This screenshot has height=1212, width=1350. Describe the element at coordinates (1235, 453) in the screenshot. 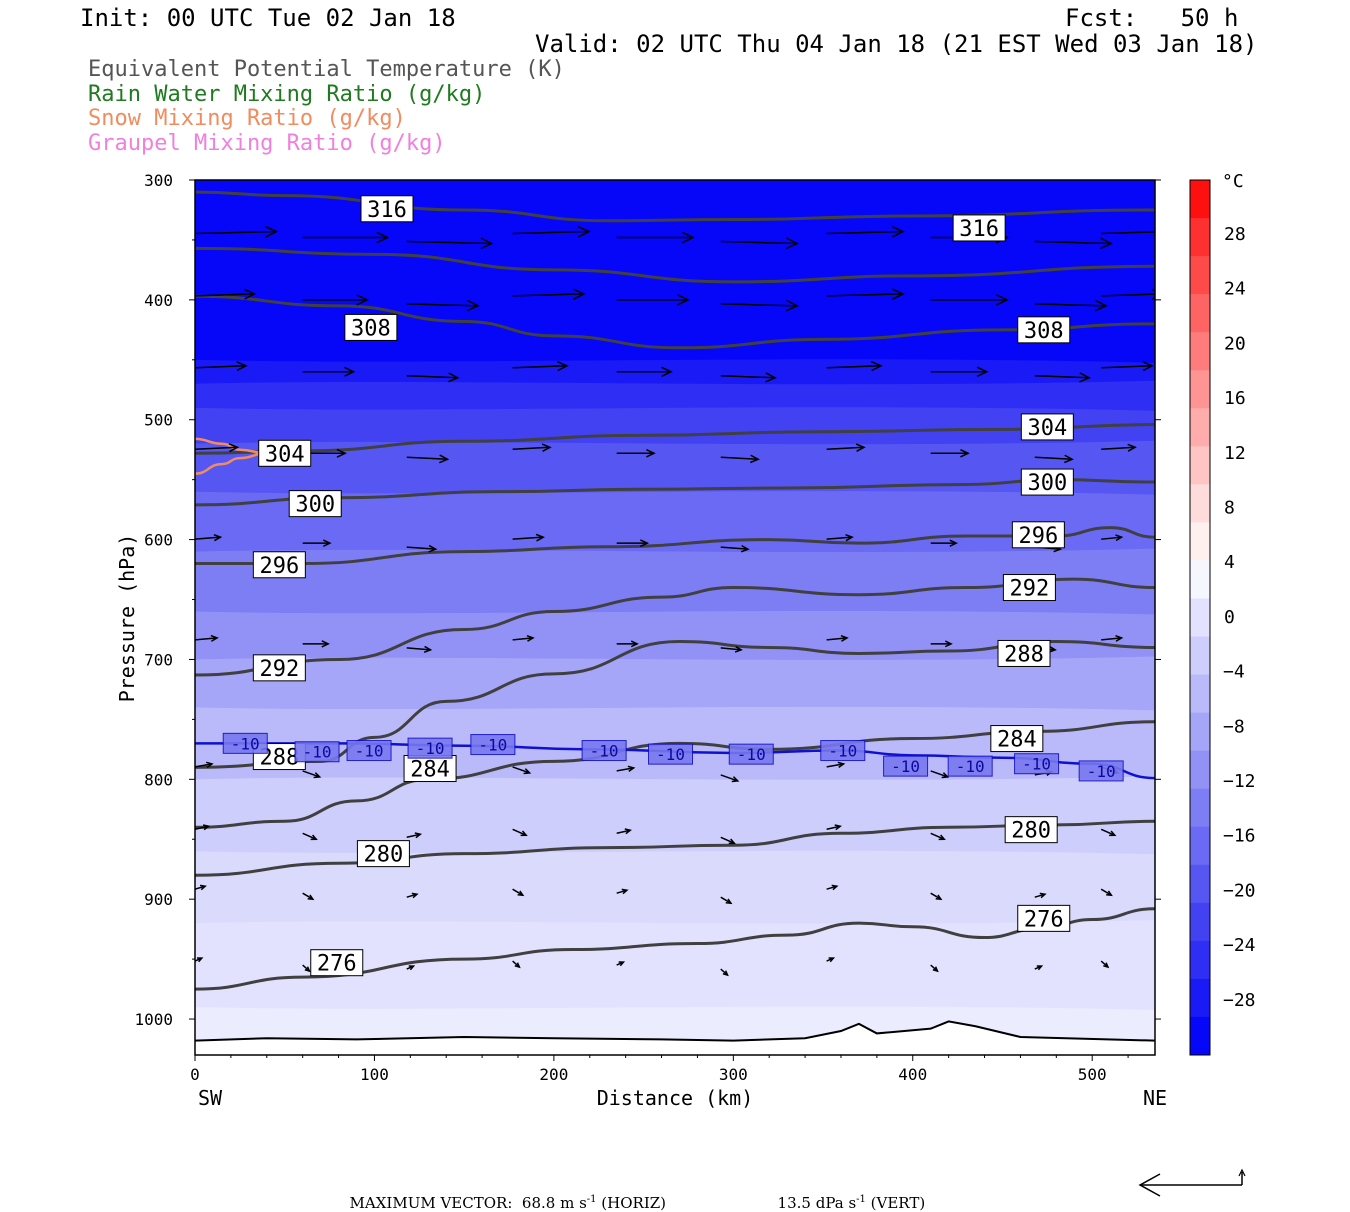

I see `colorbar-label: 12` at that location.